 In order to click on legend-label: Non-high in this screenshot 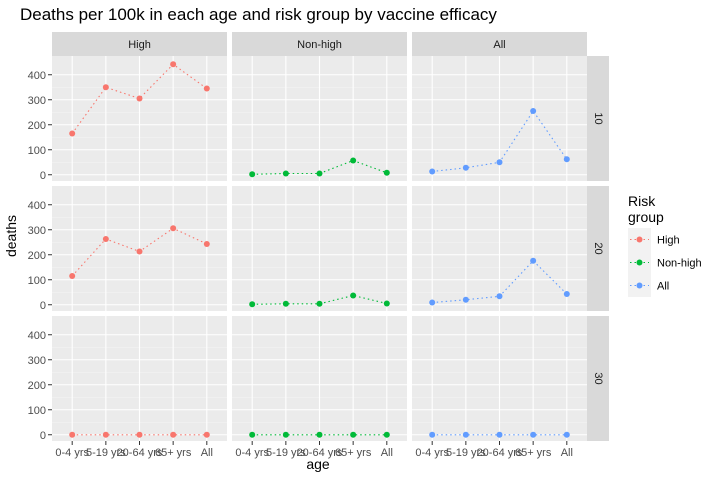, I will do `click(679, 264)`.